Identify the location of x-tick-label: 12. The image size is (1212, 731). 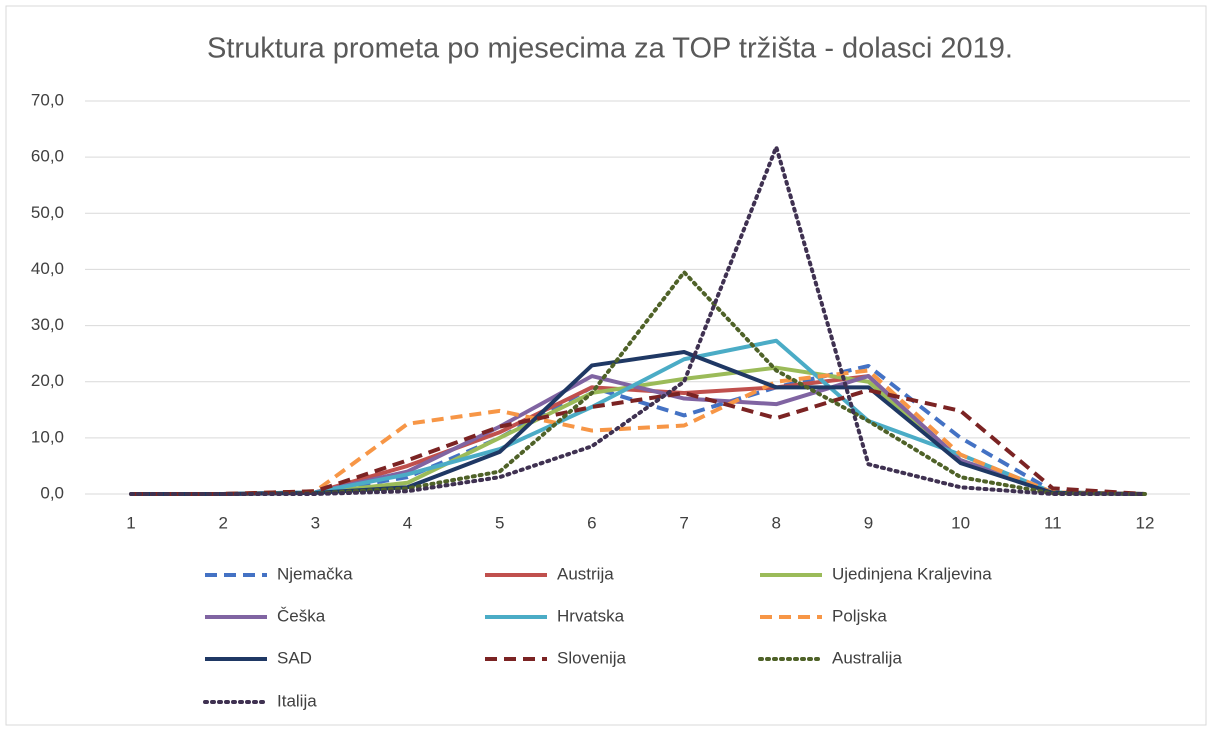
(1145, 522).